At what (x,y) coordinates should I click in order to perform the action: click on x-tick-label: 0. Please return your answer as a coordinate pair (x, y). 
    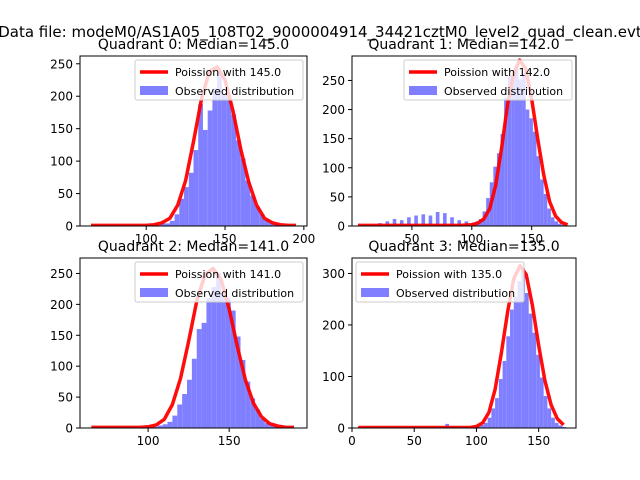
    Looking at the image, I should click on (352, 441).